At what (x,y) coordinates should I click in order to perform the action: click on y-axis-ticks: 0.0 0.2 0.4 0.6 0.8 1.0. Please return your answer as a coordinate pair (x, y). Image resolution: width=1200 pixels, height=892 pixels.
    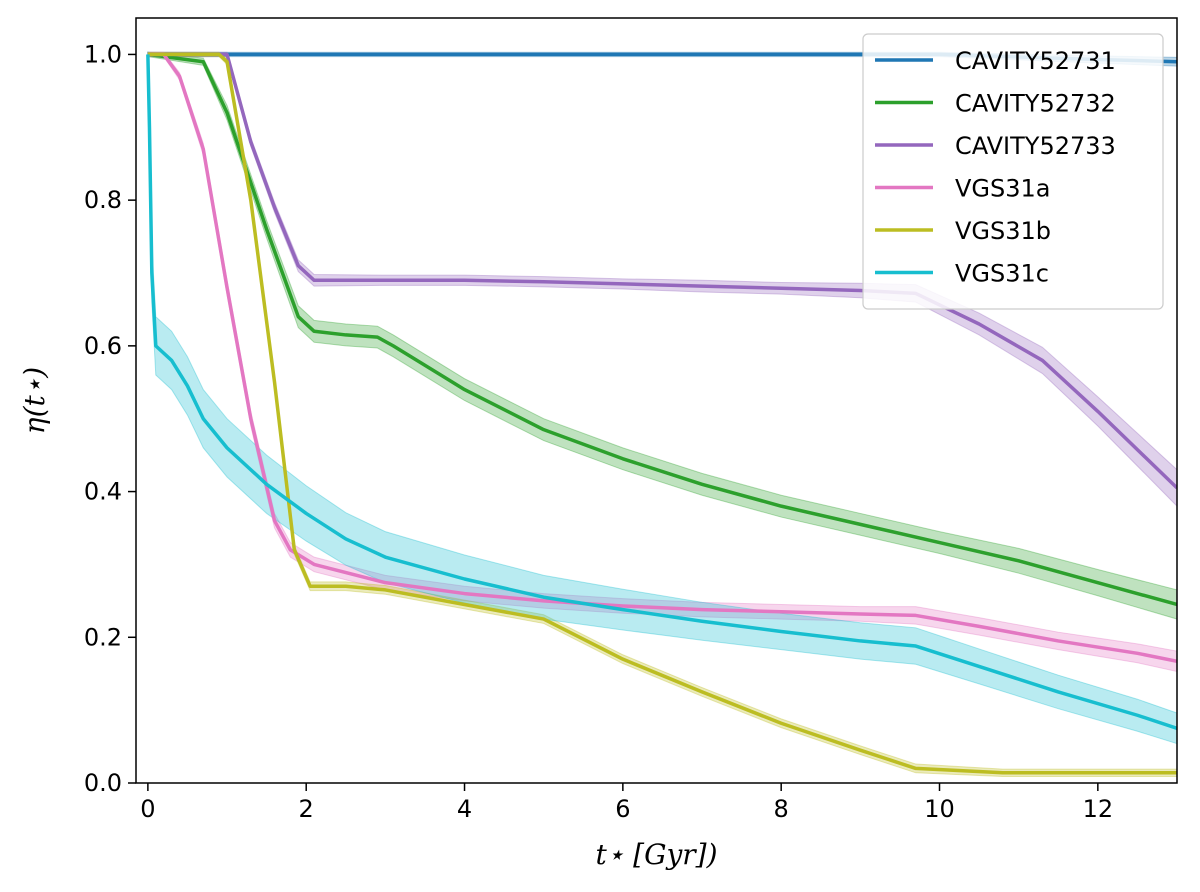
    Looking at the image, I should click on (110, 418).